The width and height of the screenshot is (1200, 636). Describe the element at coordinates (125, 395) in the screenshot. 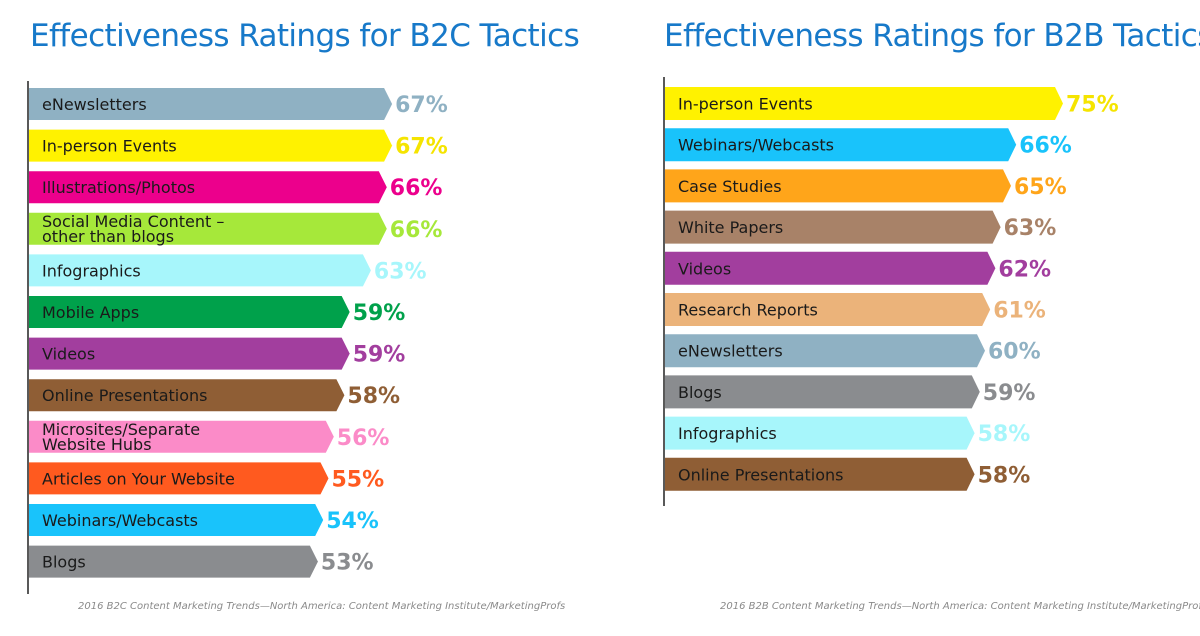

I see `b2c-category-label: Online Presentations` at that location.